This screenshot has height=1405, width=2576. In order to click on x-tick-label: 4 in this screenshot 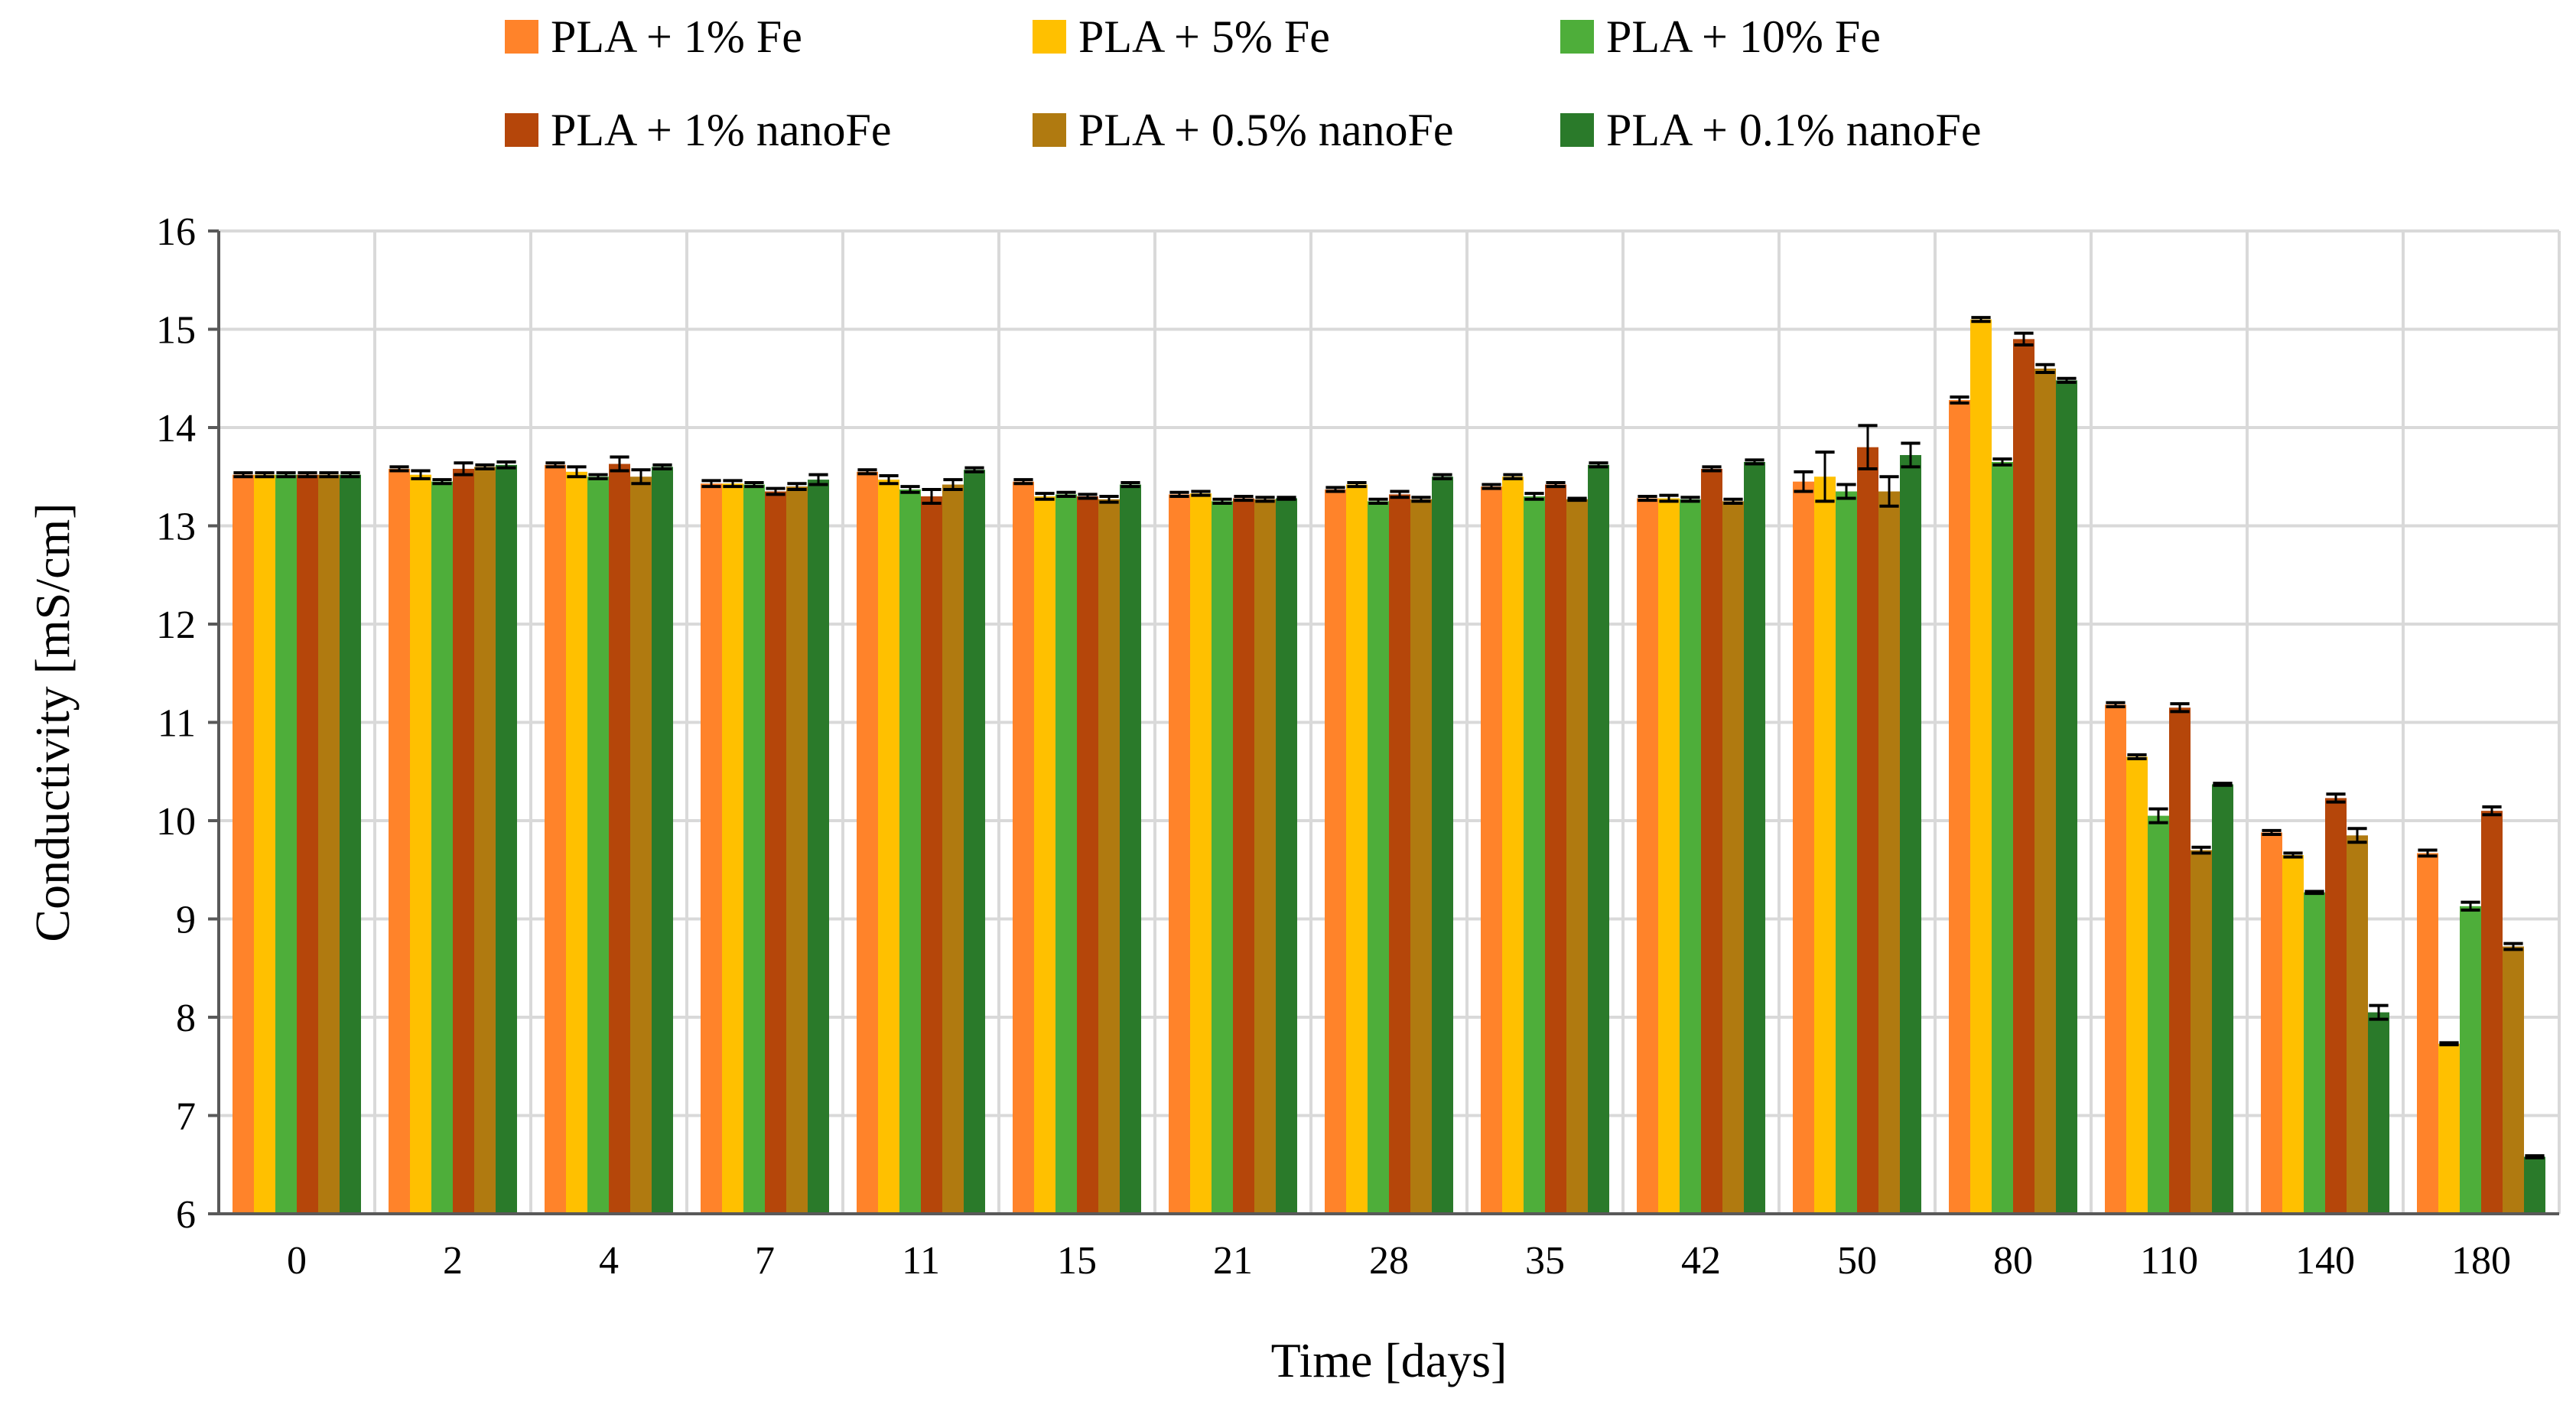, I will do `click(609, 1261)`.